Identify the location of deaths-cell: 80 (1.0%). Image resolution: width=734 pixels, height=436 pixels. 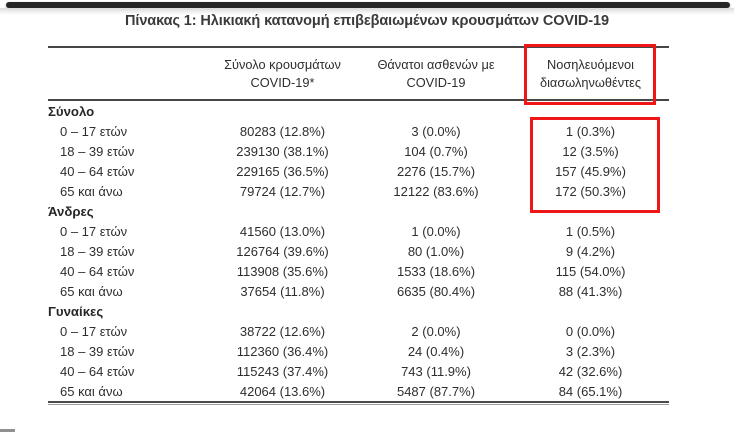
(436, 251).